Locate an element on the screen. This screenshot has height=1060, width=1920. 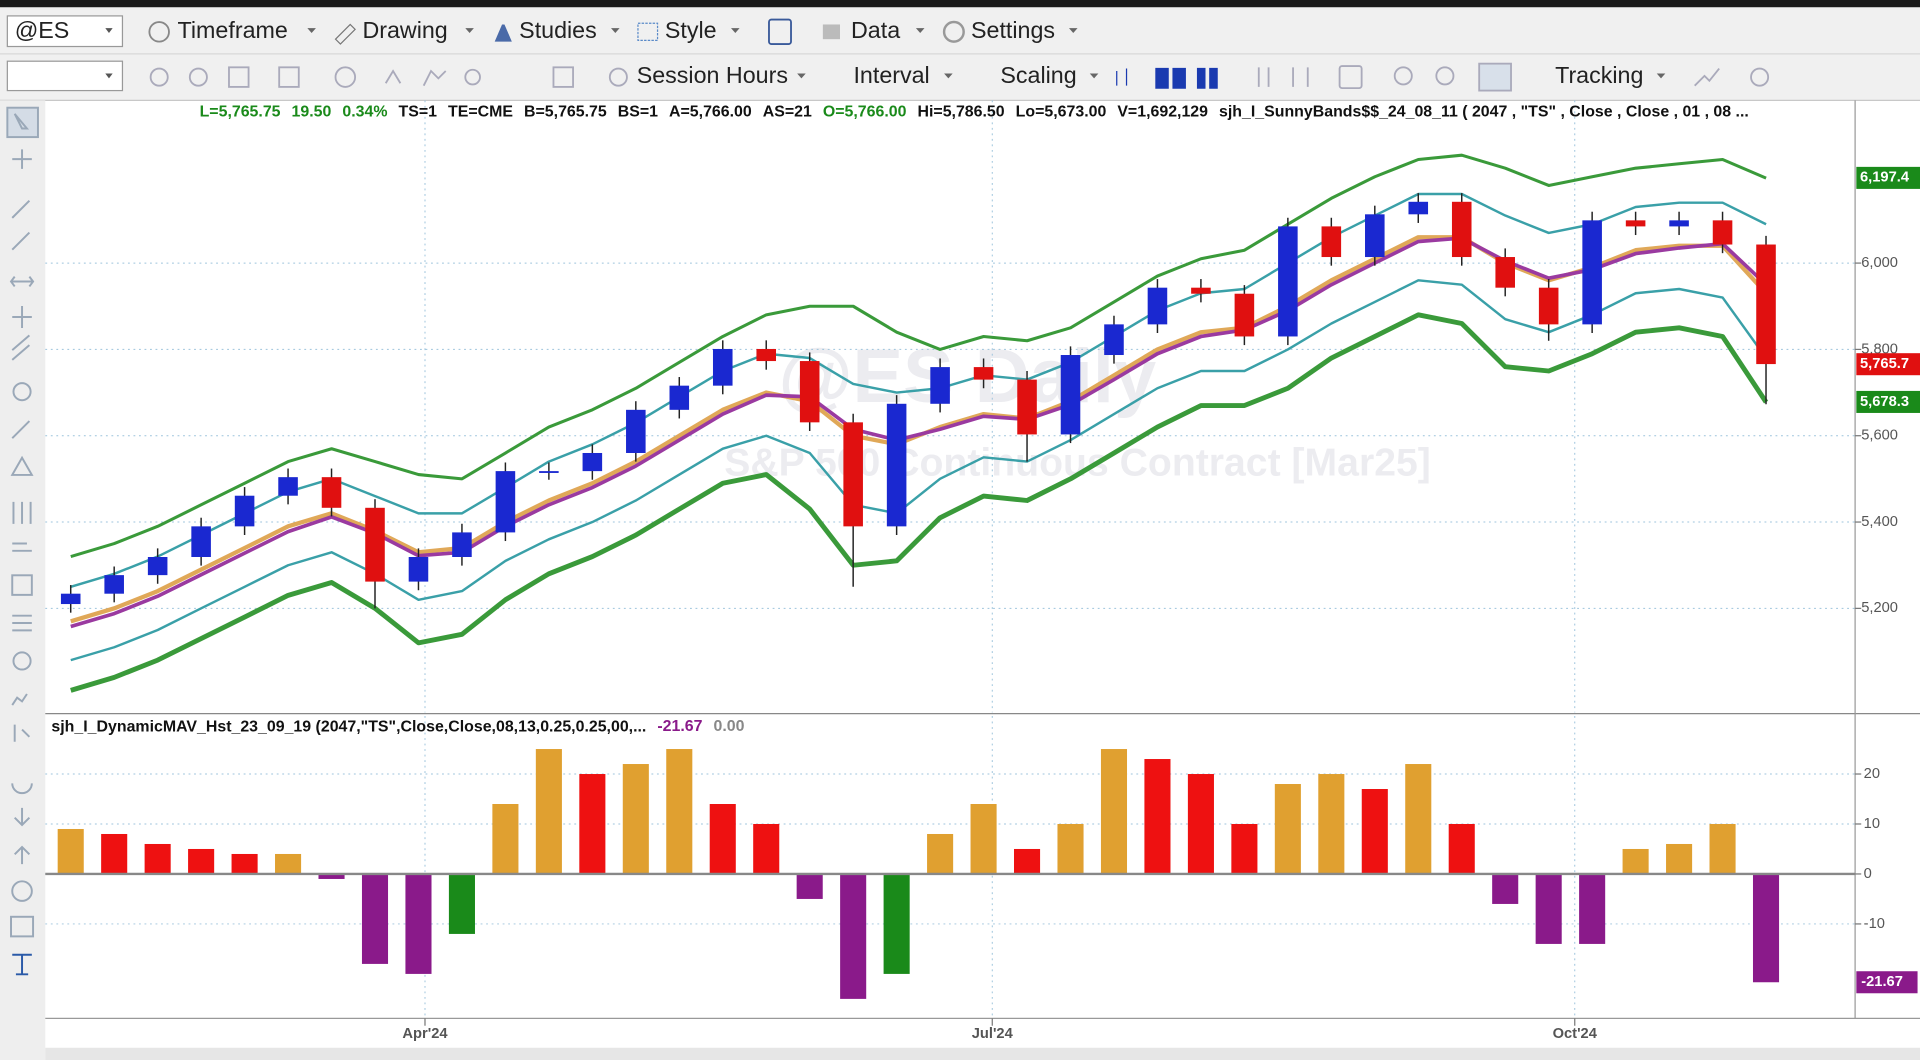
status-field: A=5,766.00 is located at coordinates (710, 112).